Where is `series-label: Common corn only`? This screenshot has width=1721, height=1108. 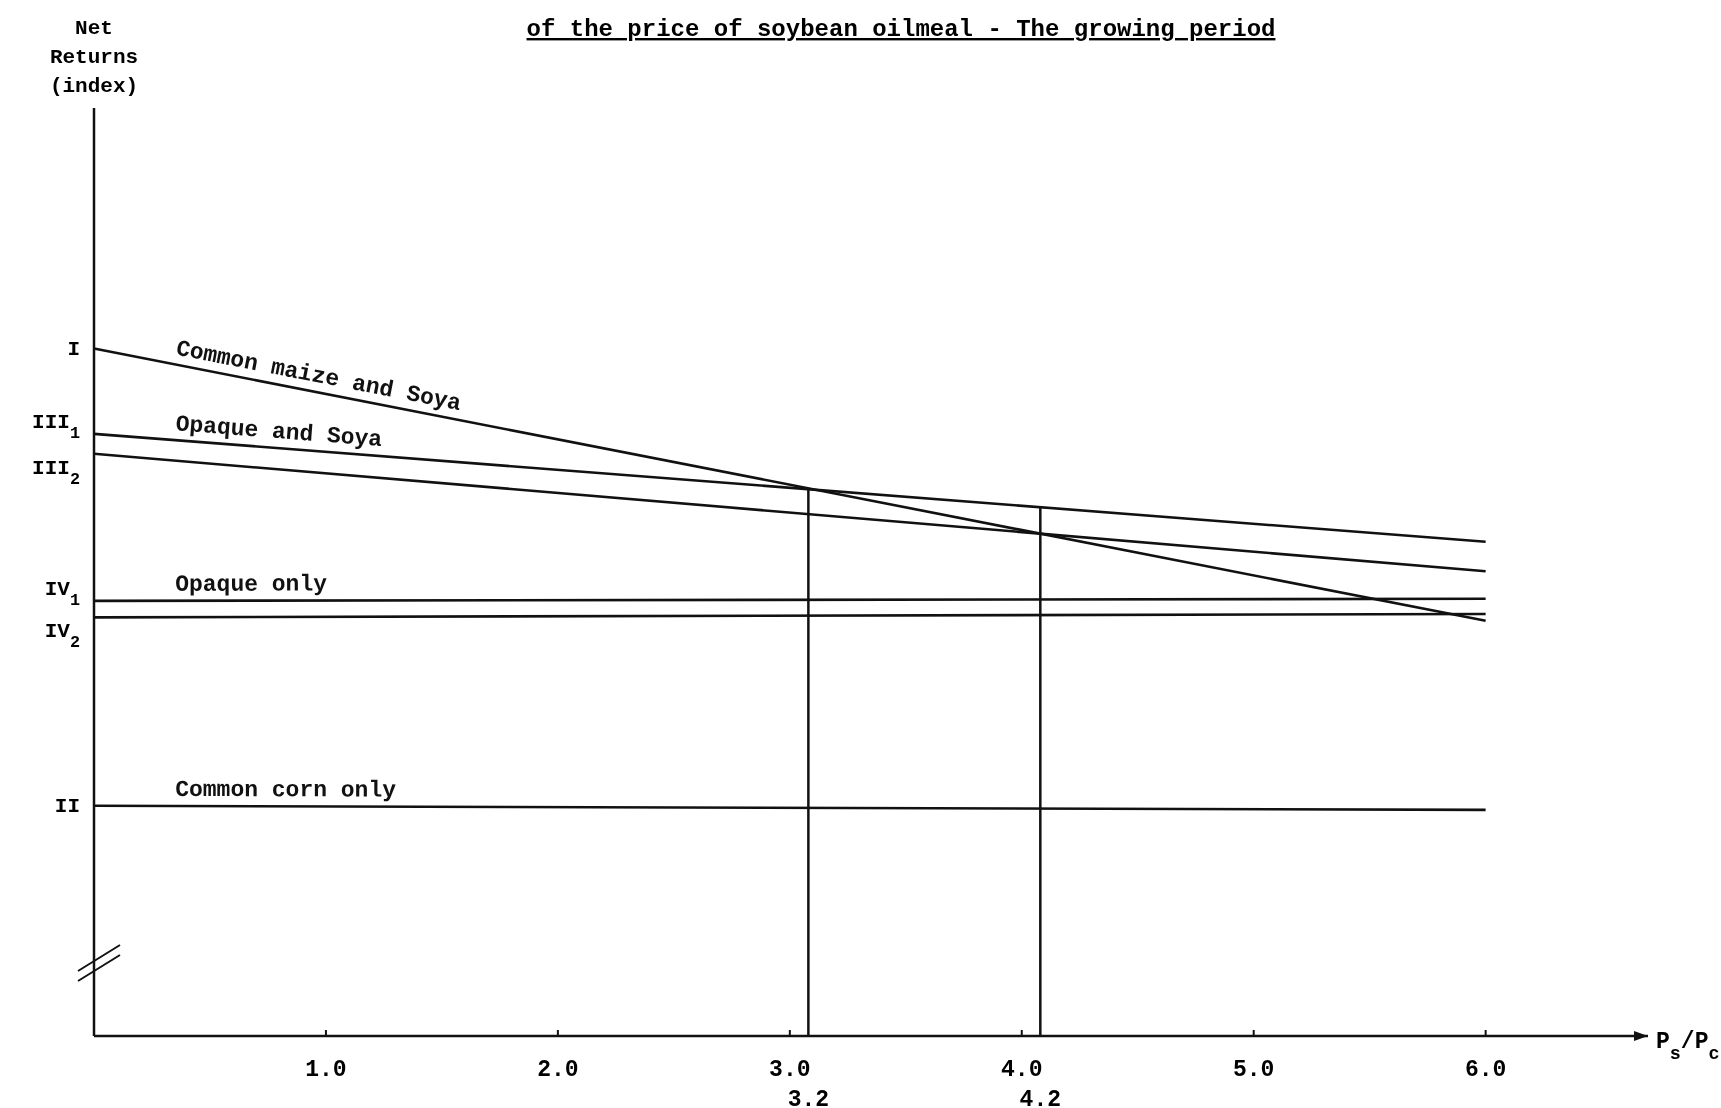
series-label: Common corn only is located at coordinates (286, 790).